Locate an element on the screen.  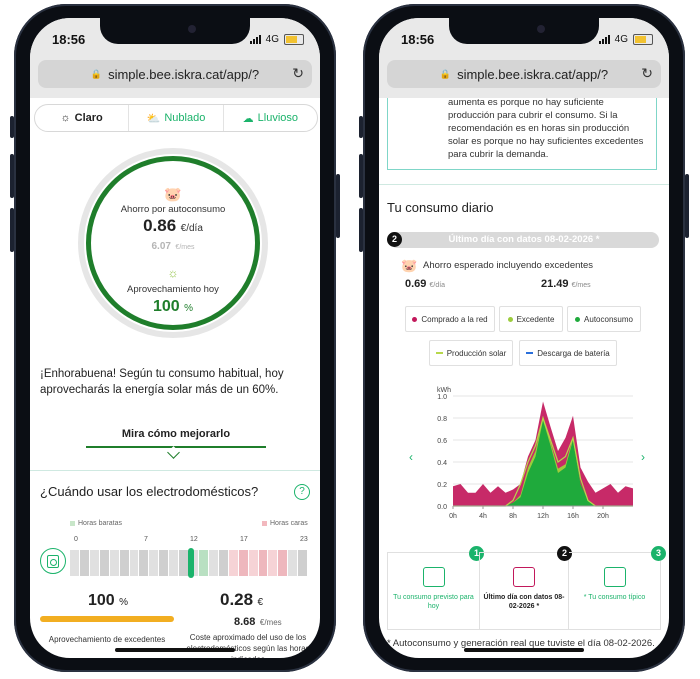
camera-icon is located at coordinates (192, 29).